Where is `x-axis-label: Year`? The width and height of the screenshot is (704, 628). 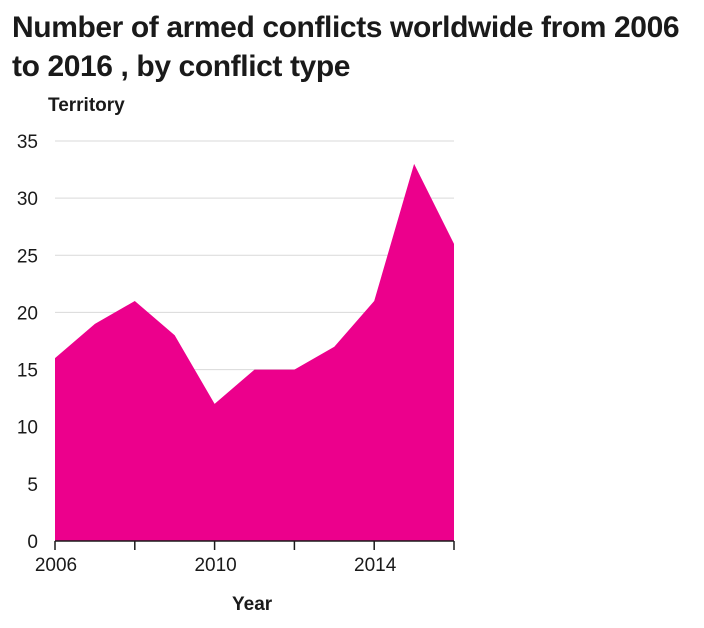
x-axis-label: Year is located at coordinates (252, 604).